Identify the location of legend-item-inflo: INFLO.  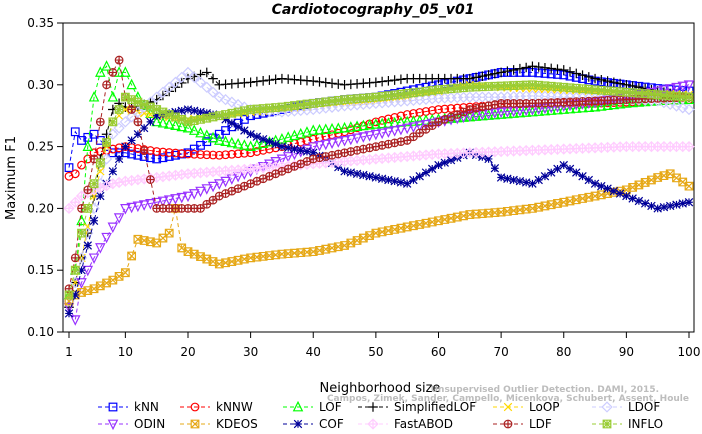
(627, 424).